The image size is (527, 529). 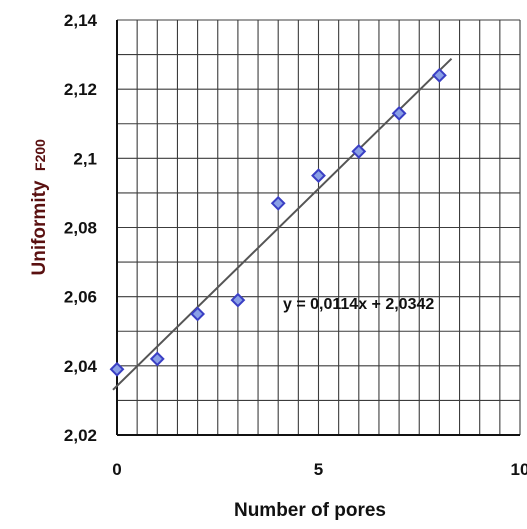 I want to click on x-axis-title: Number of pores, so click(x=310, y=510).